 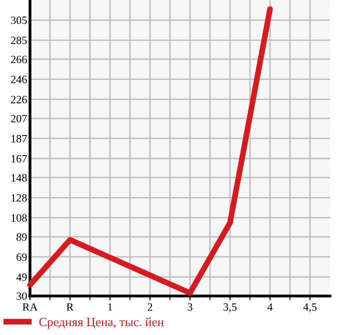 What do you see at coordinates (21, 296) in the screenshot?
I see `y-tick-label: 30` at bounding box center [21, 296].